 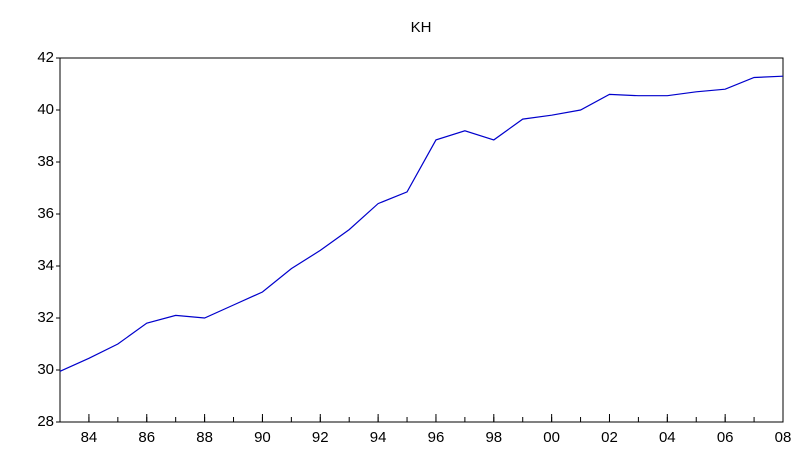 What do you see at coordinates (667, 437) in the screenshot?
I see `x-tick-label: 04` at bounding box center [667, 437].